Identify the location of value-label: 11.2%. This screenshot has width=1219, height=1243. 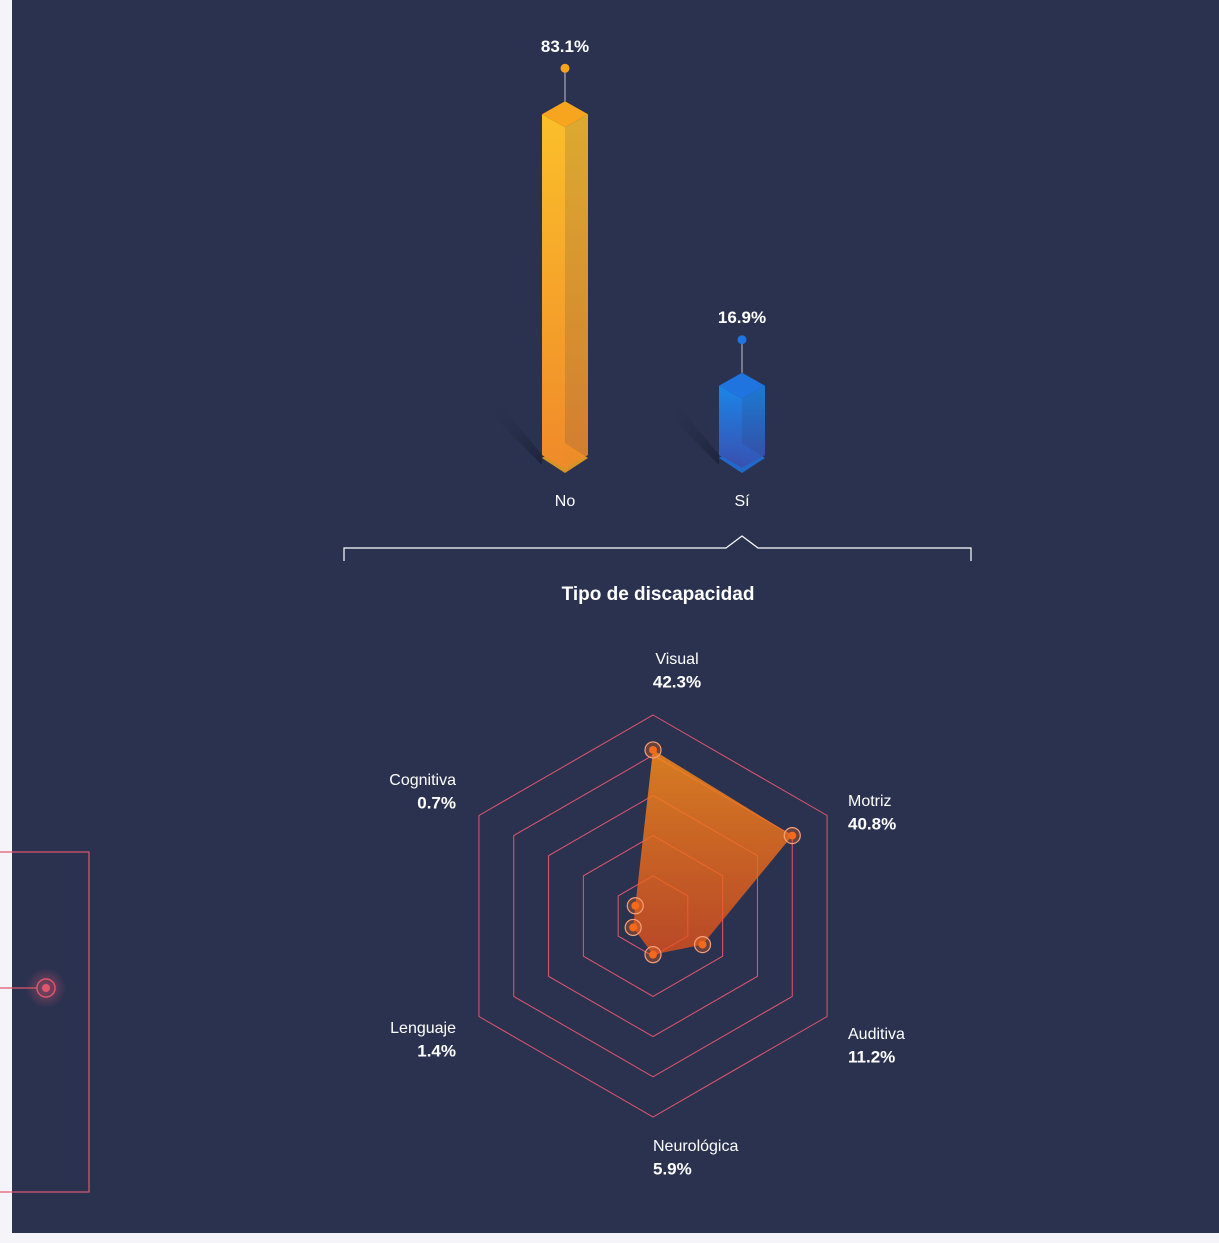
(871, 1056).